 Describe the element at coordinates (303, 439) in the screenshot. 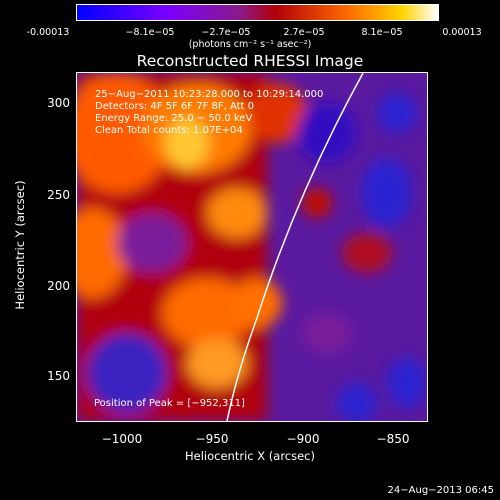

I see `x-tick-label: −900` at that location.